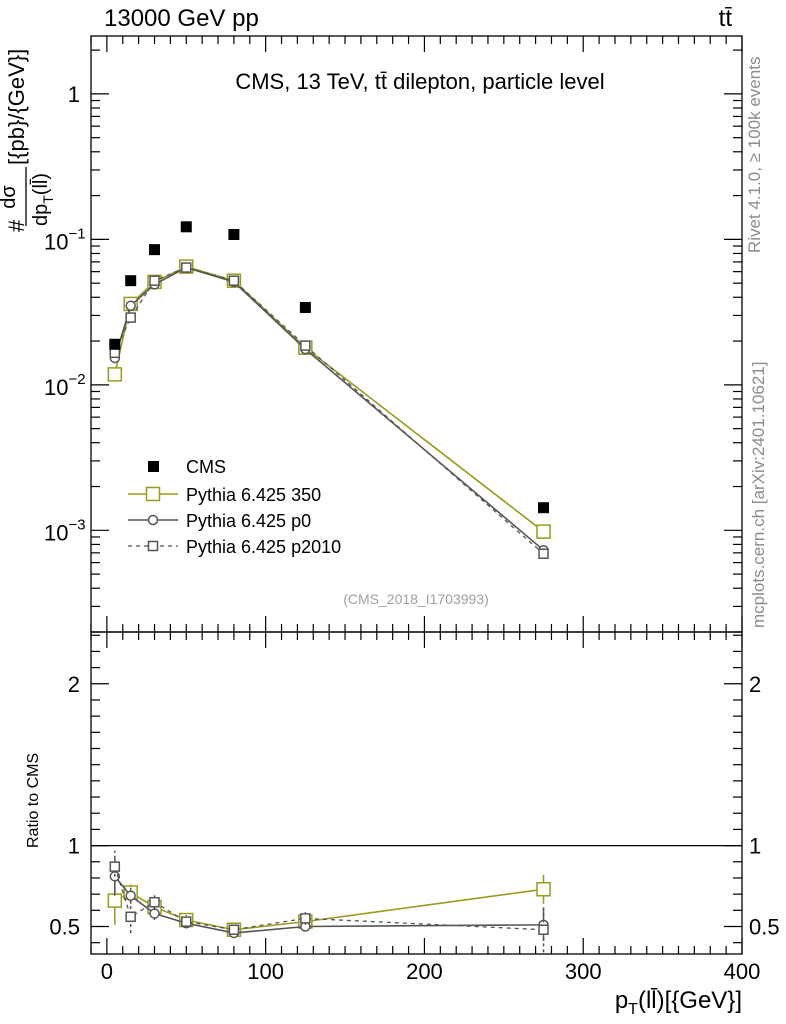 The image size is (786, 1024). I want to click on ratio-y-tick-label-right: 1, so click(755, 846).